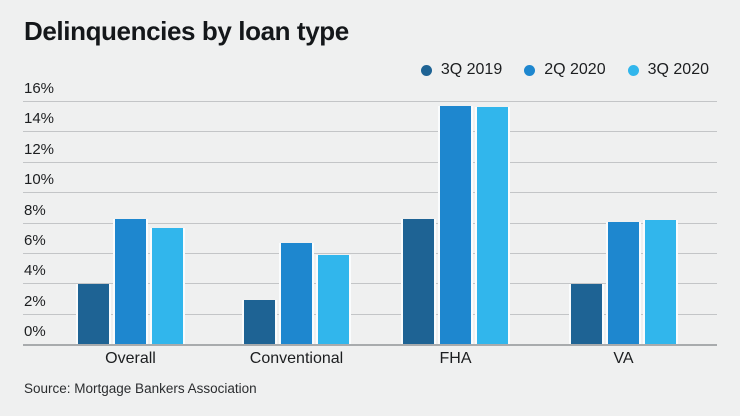 This screenshot has height=416, width=740. I want to click on legend-item-2q-2020: 2Q 2020, so click(565, 70).